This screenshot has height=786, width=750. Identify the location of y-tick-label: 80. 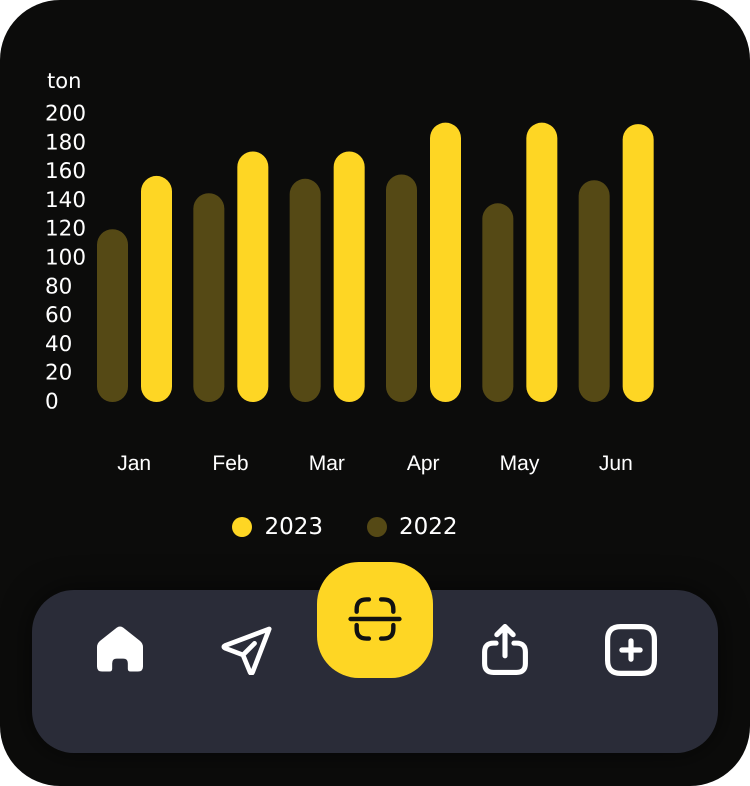
(58, 287).